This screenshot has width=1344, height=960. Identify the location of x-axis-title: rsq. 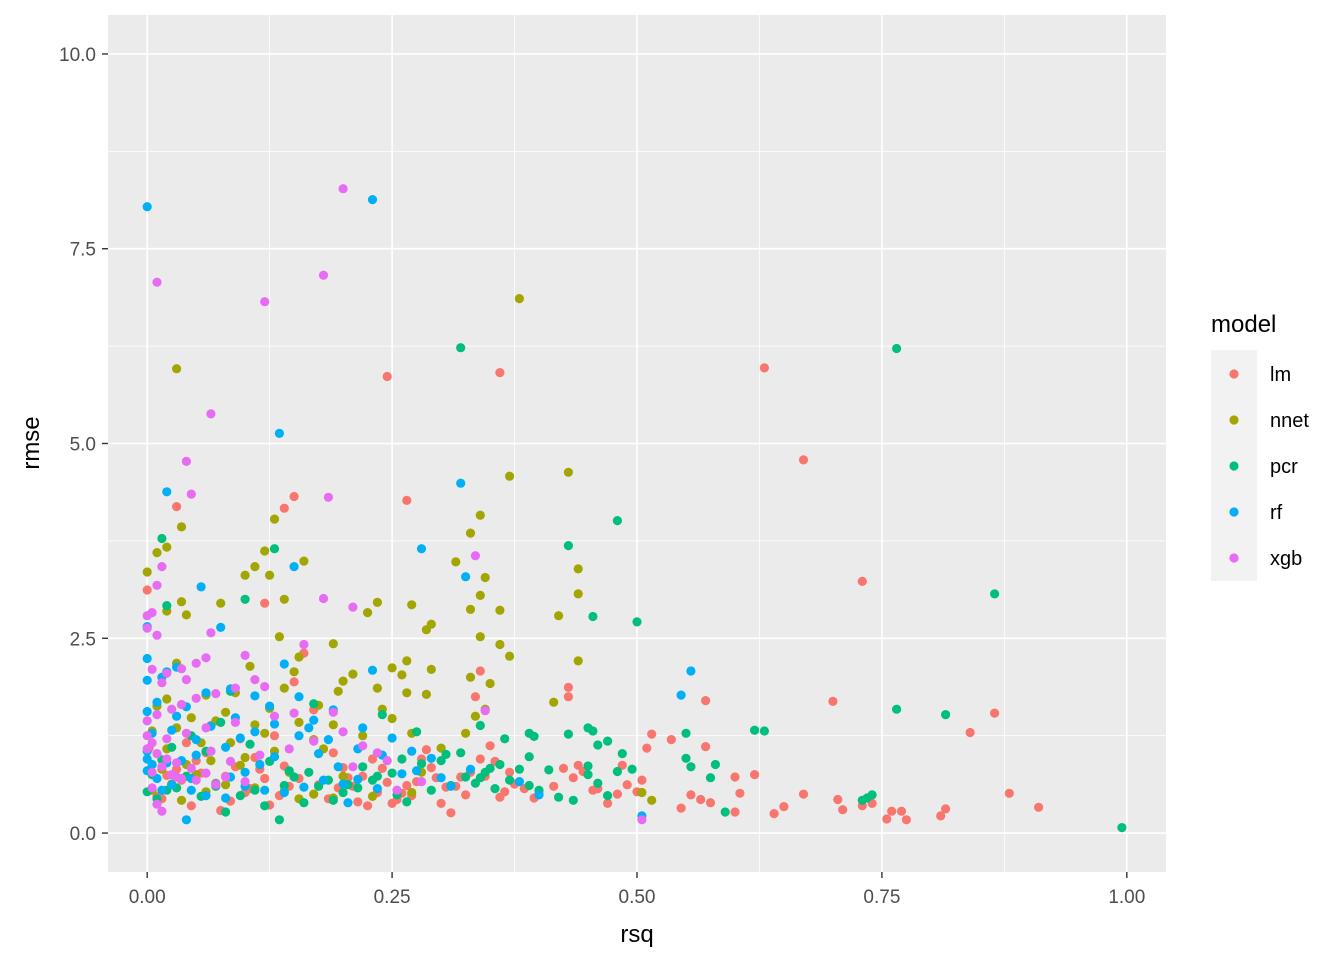
(636, 934).